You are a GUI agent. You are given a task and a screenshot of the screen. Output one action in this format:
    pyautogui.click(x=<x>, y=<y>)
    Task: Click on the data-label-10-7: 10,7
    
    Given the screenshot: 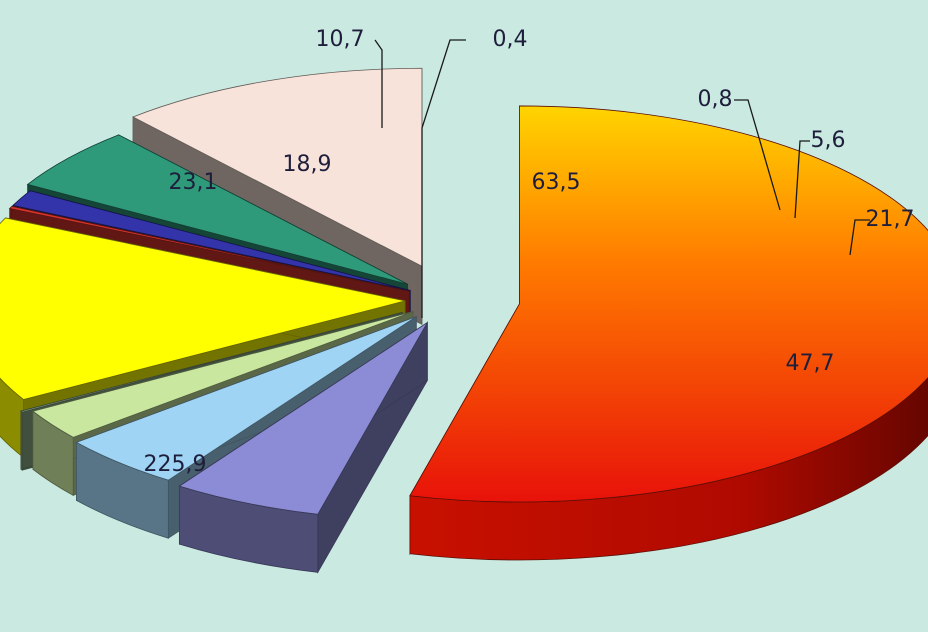 What is the action you would take?
    pyautogui.click(x=340, y=39)
    